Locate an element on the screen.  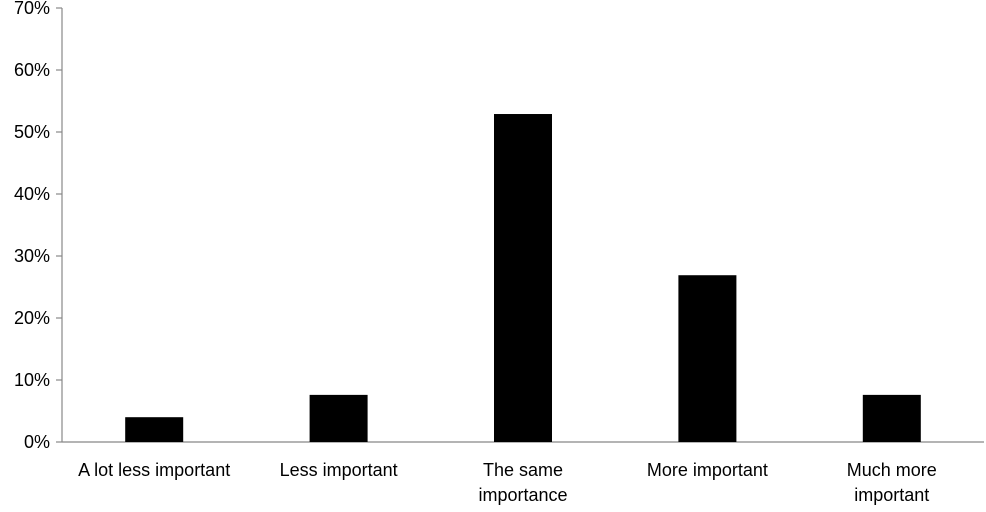
x-tick-label: Less important is located at coordinates (338, 470).